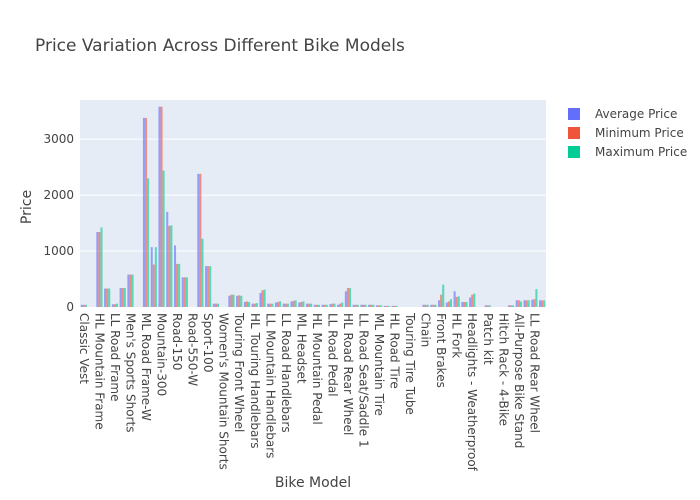 This screenshot has height=500, width=700. I want to click on legend-label: Maximum Price, so click(641, 152).